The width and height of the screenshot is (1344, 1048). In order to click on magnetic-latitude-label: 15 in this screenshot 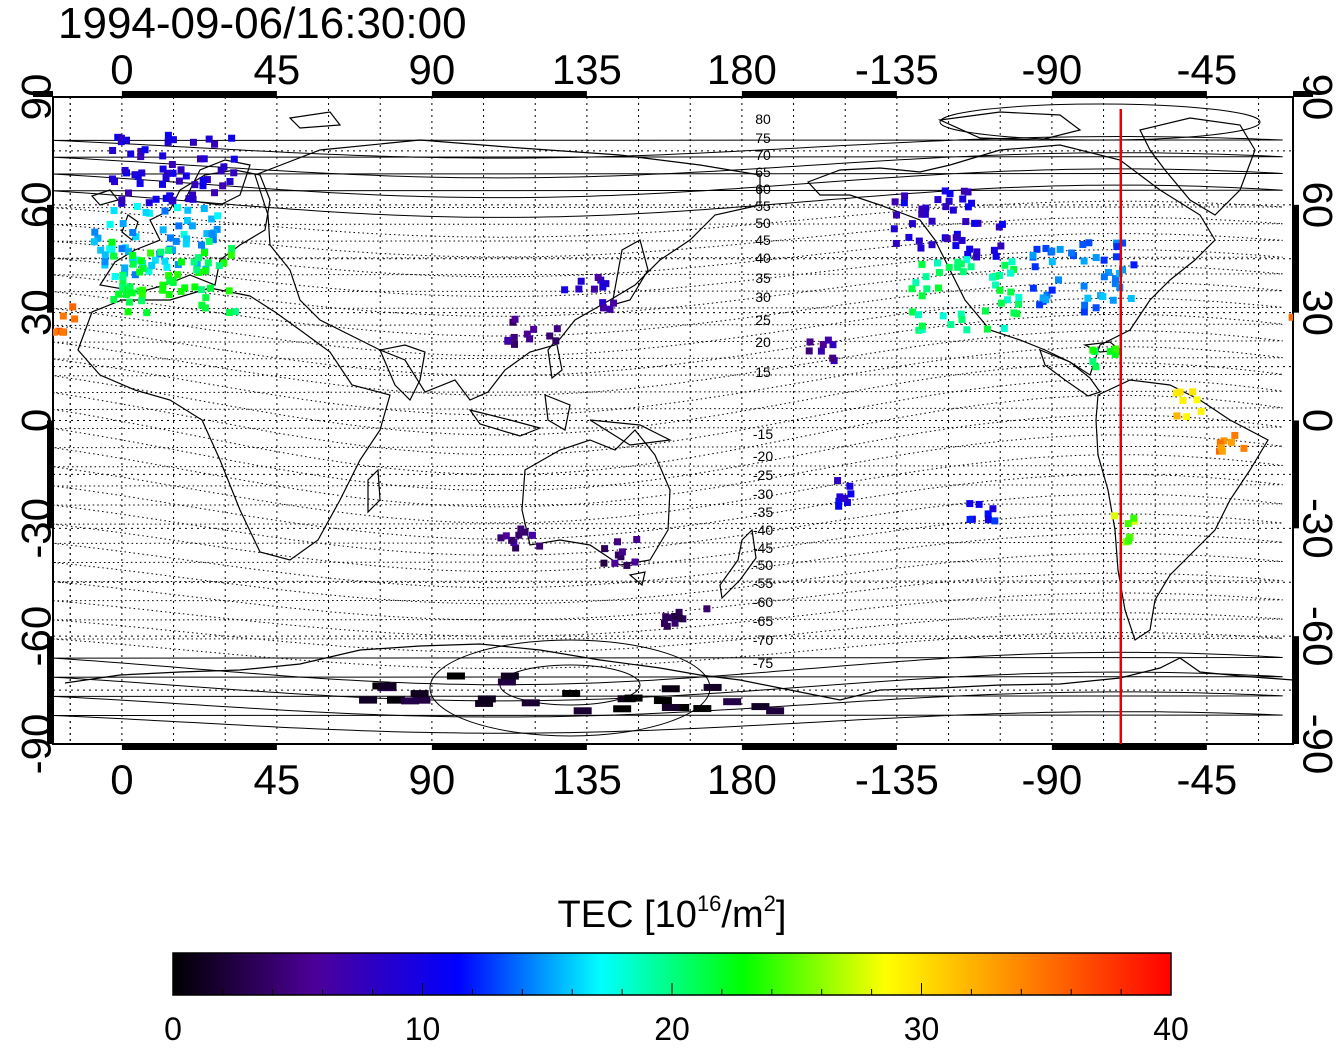, I will do `click(763, 372)`.